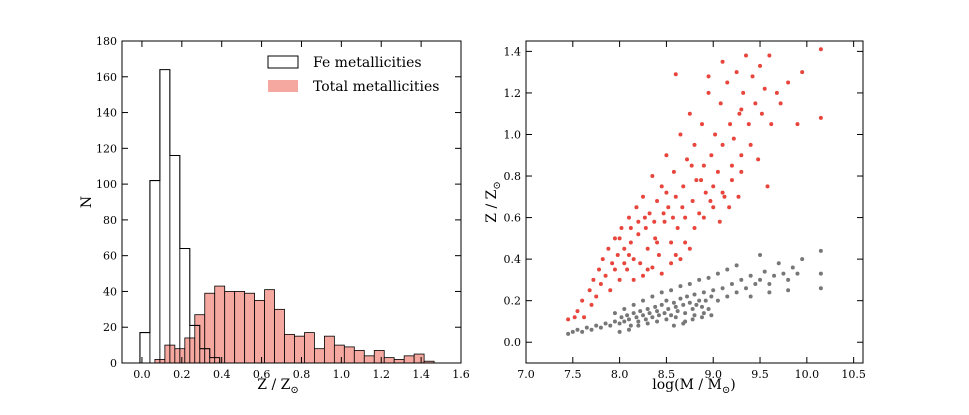 This screenshot has height=415, width=969. I want to click on x-tick-label: 1.6, so click(461, 374).